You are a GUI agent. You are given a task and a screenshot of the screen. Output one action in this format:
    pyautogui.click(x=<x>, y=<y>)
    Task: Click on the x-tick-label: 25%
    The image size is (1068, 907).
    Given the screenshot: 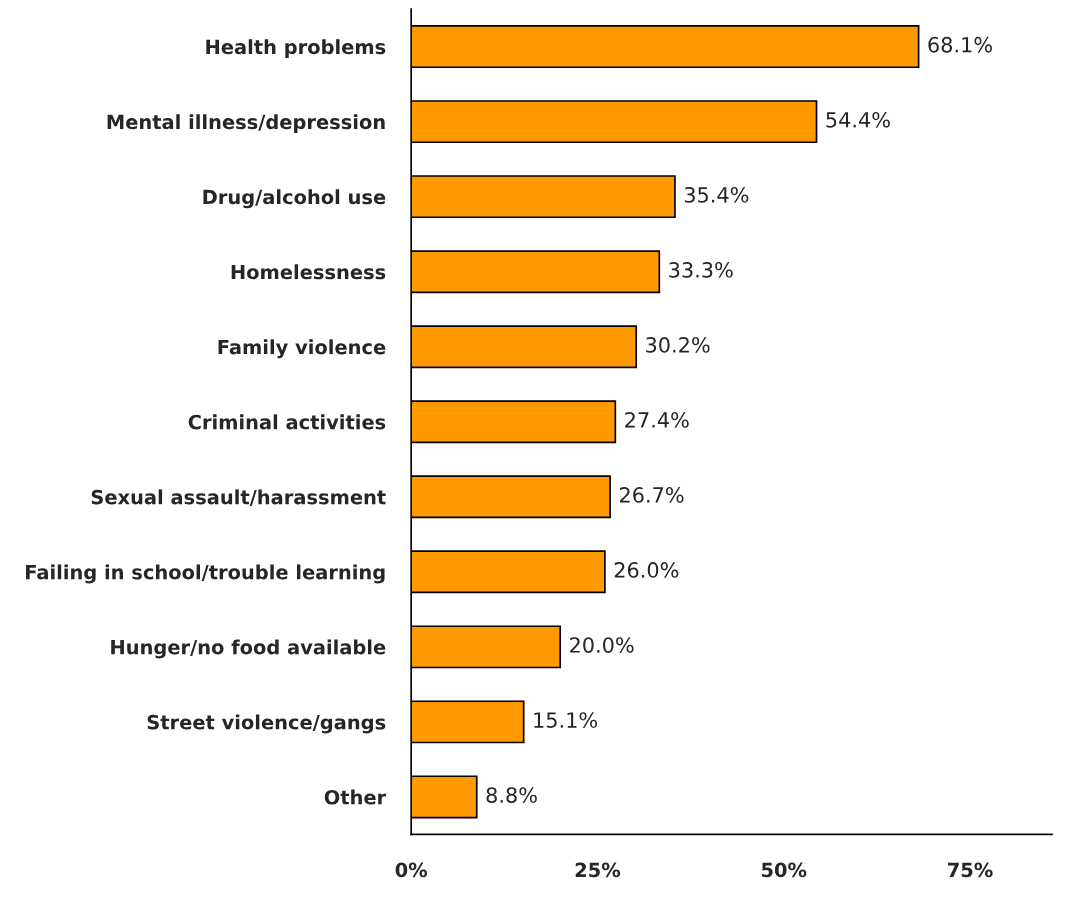 What is the action you would take?
    pyautogui.click(x=598, y=870)
    